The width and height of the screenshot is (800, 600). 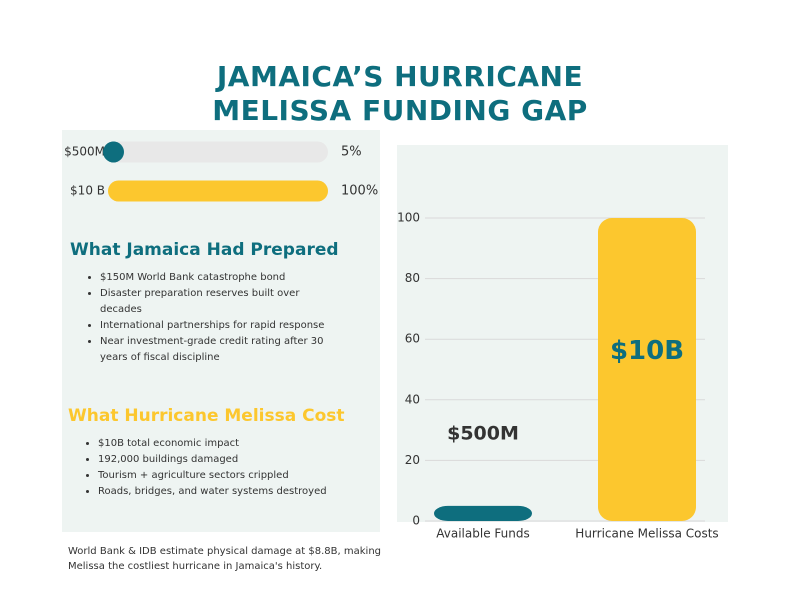 I want to click on y-tick-label: 0, so click(x=416, y=521).